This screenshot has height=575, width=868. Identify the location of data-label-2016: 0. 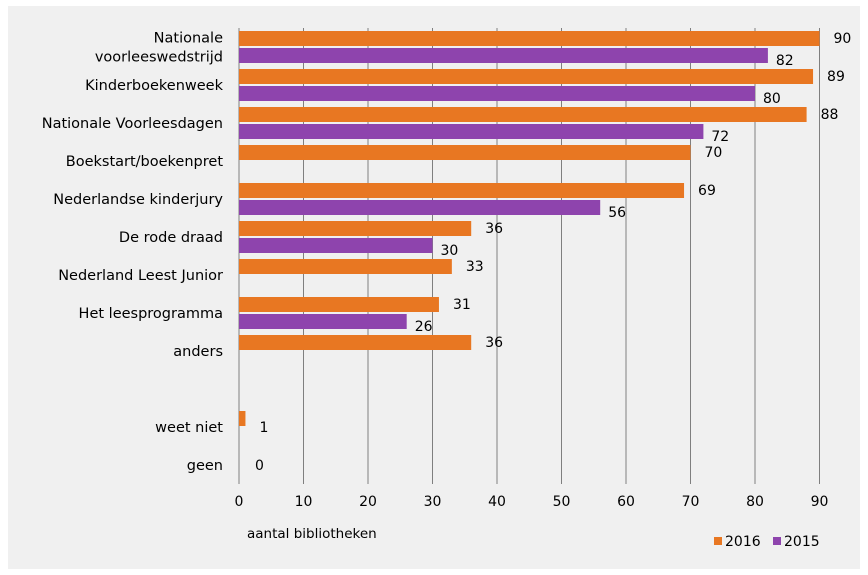
(259, 466).